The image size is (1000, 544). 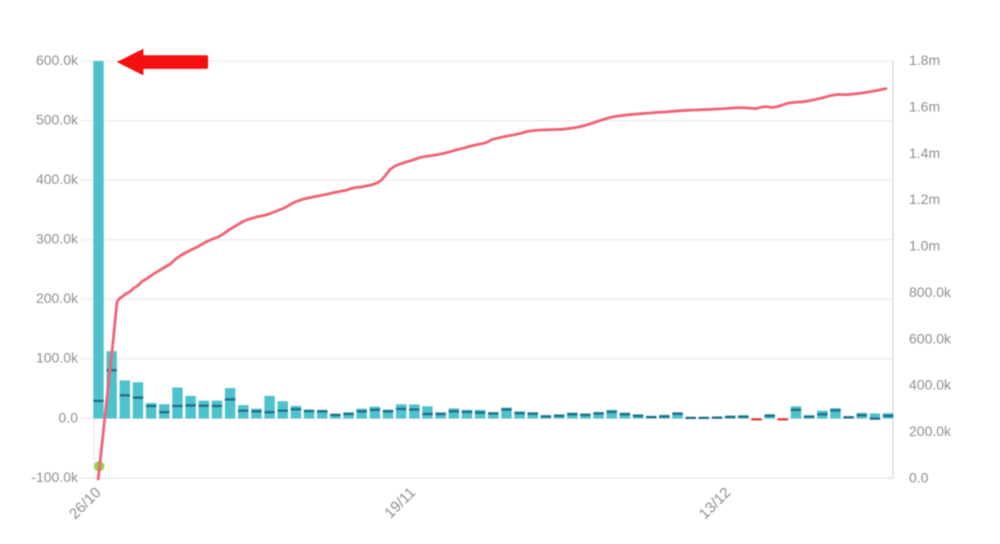 What do you see at coordinates (924, 246) in the screenshot?
I see `svg-text: 1.0m` at bounding box center [924, 246].